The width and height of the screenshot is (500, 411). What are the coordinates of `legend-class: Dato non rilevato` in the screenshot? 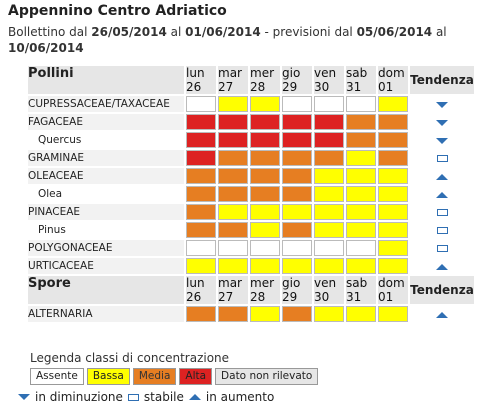 It's located at (267, 376).